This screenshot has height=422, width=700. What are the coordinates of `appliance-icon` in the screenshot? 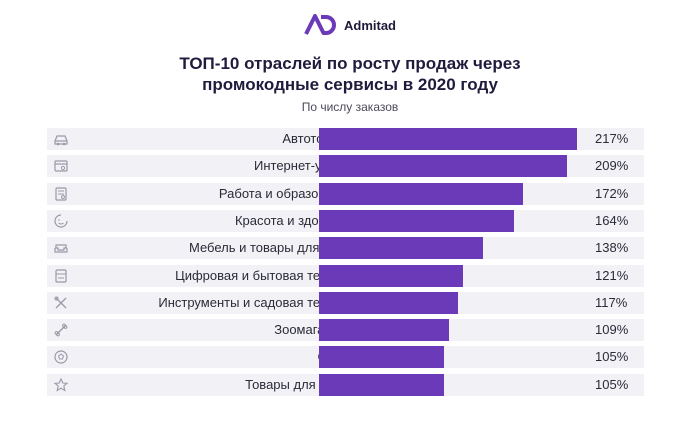 It's located at (61, 276).